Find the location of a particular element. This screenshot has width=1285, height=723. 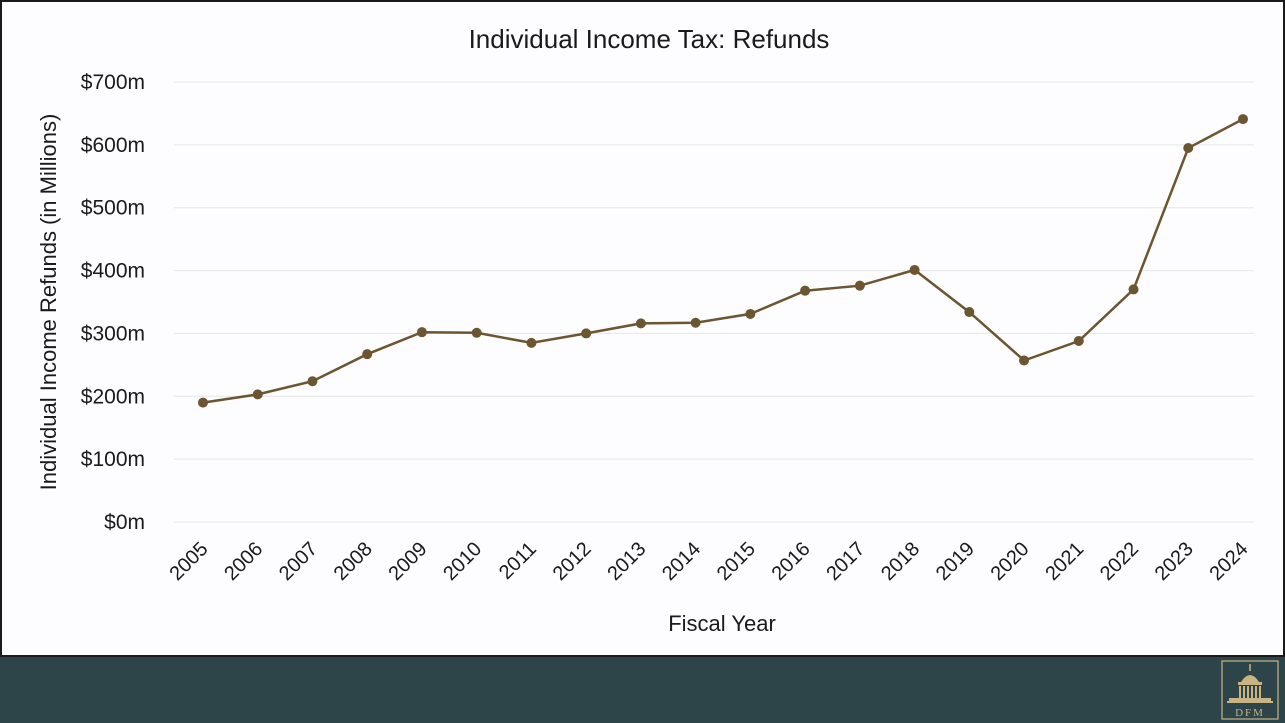

x-tick-label: 2010 is located at coordinates (462, 561).